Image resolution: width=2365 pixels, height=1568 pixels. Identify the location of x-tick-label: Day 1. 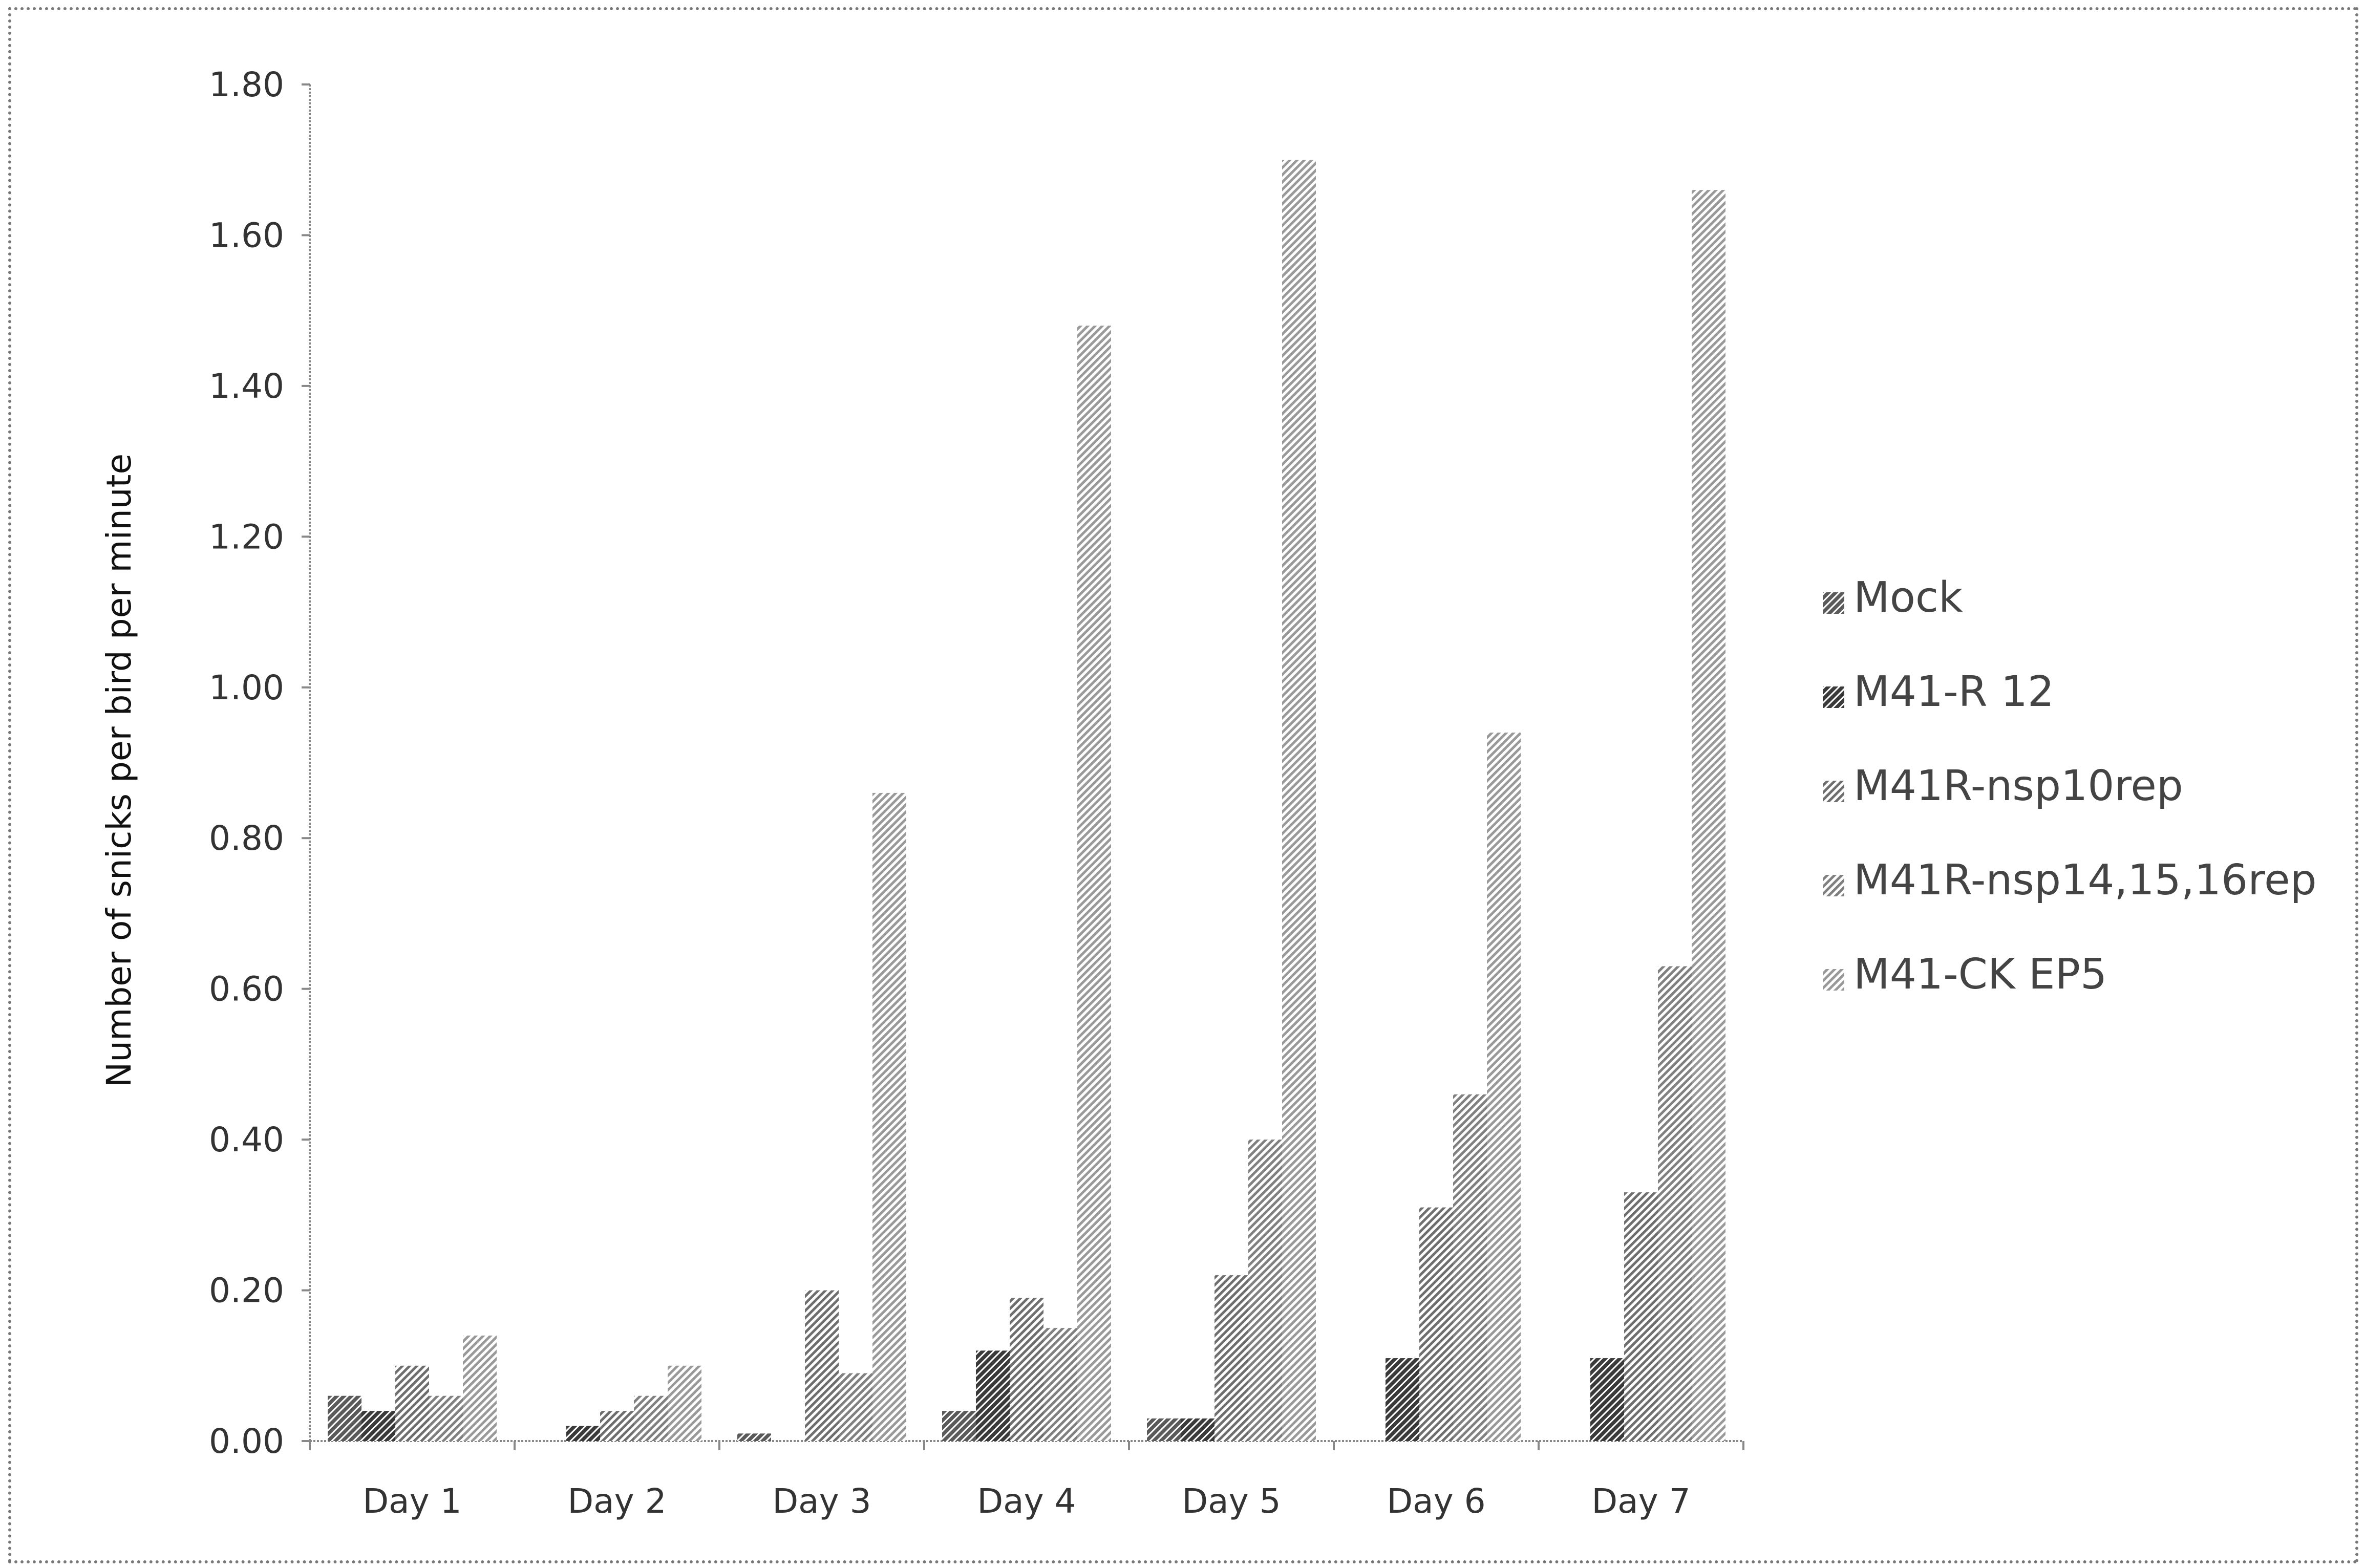
(412, 1501).